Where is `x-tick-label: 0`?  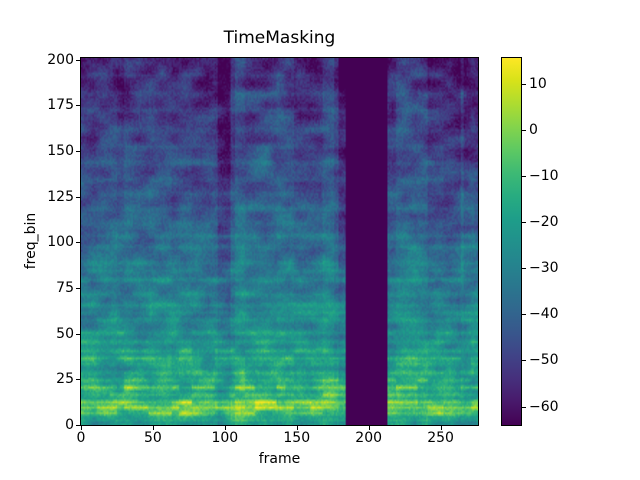 x-tick-label: 0 is located at coordinates (81, 438).